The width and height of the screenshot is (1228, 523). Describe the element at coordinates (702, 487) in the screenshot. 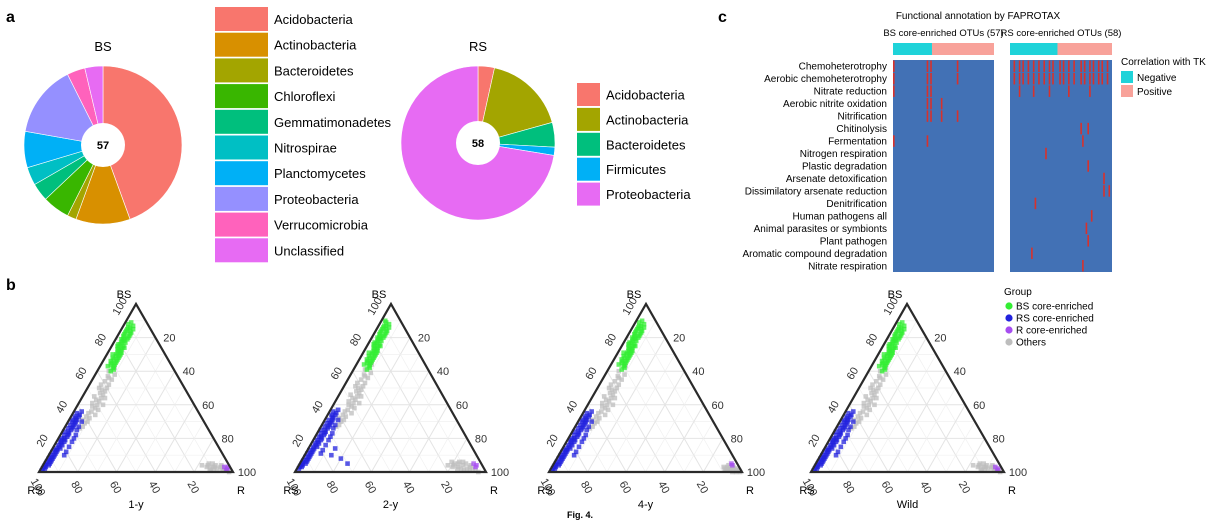

I see `rs-tick-label: 20` at that location.